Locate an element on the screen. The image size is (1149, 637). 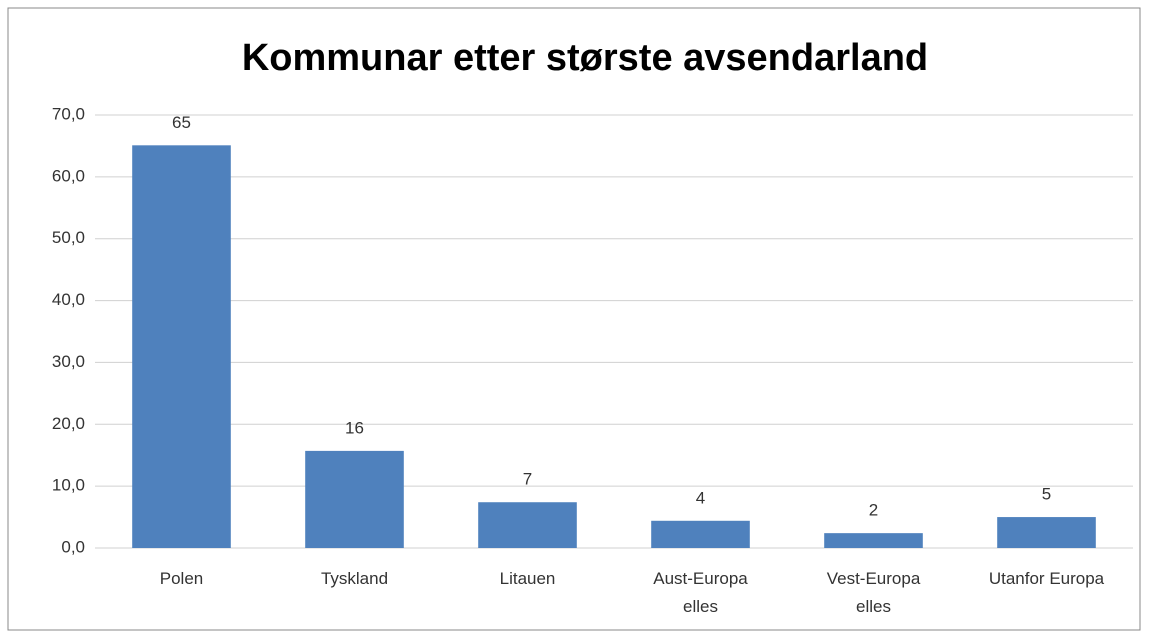
data-label: 16 is located at coordinates (354, 427).